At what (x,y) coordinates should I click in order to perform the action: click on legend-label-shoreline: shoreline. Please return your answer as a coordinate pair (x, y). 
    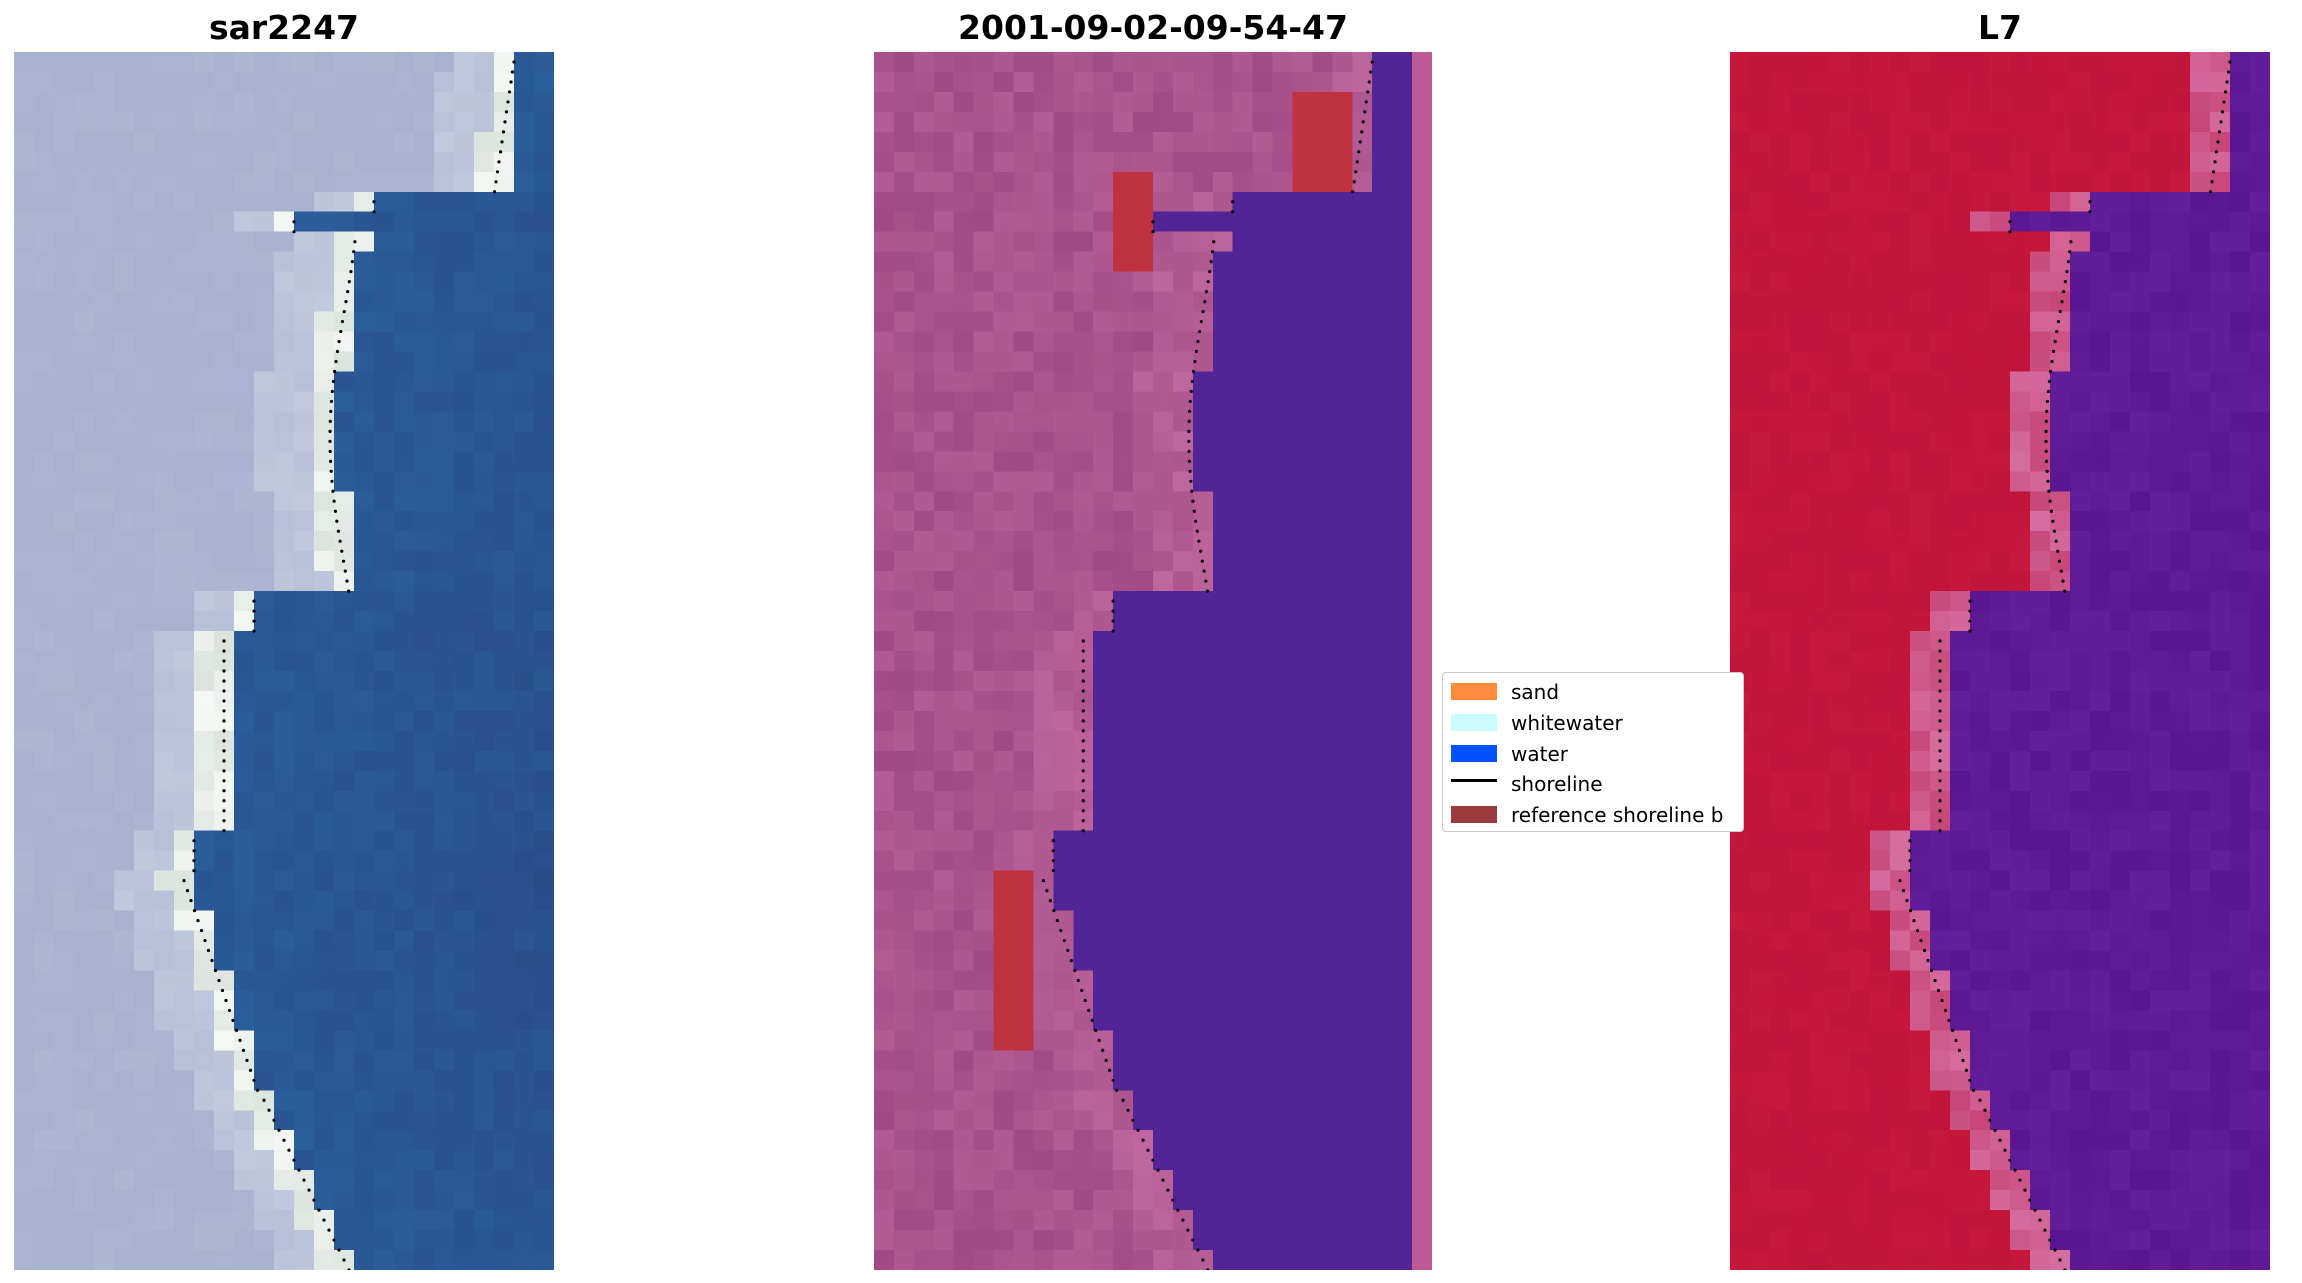
    Looking at the image, I should click on (1557, 784).